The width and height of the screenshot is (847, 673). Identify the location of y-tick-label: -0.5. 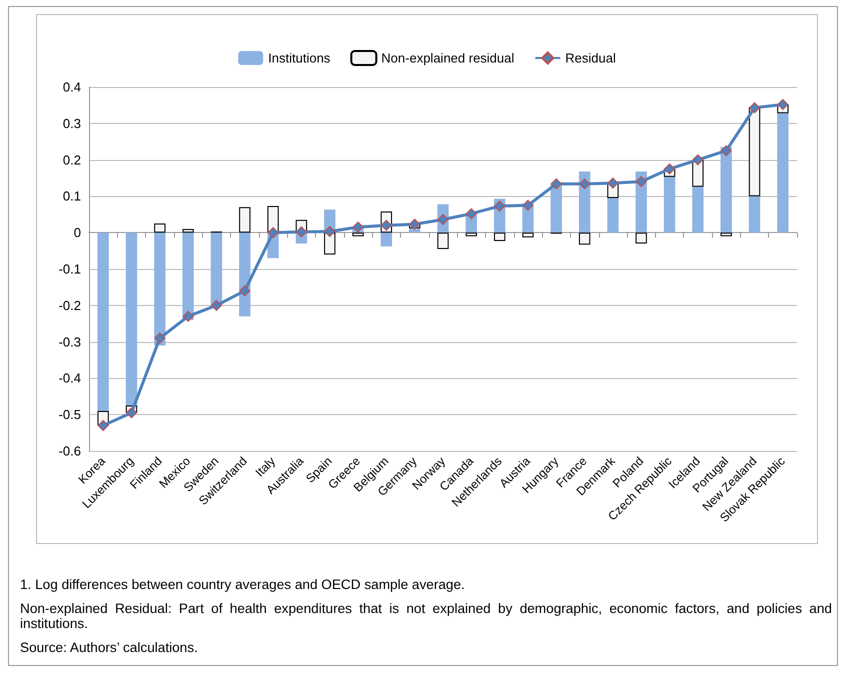
(69, 414).